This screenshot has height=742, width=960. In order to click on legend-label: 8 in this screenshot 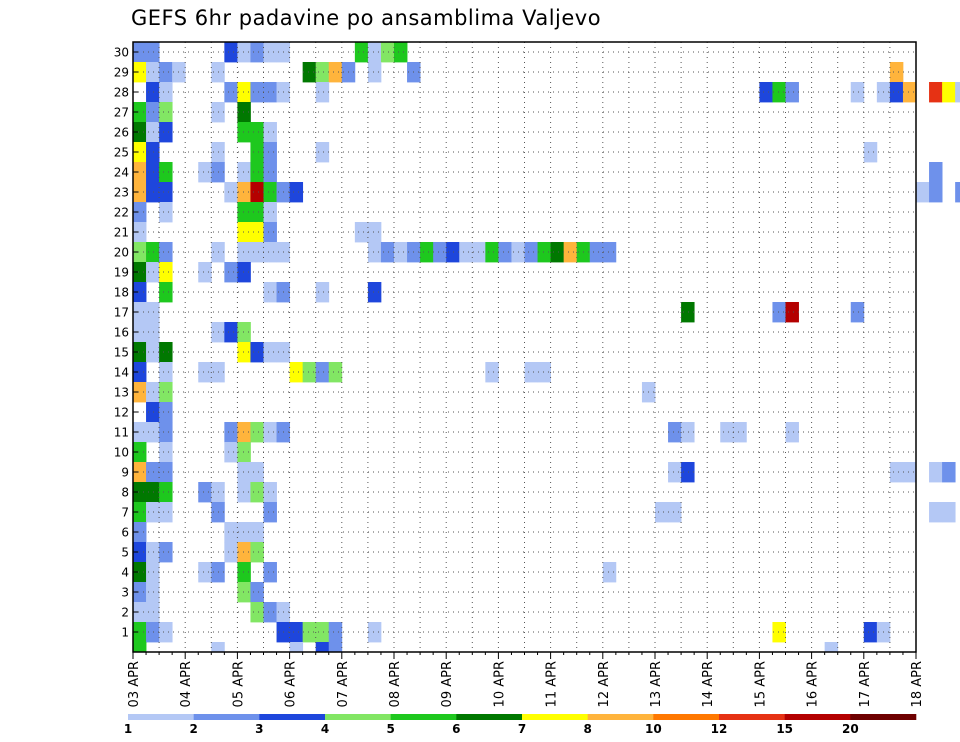, I will do `click(587, 729)`.